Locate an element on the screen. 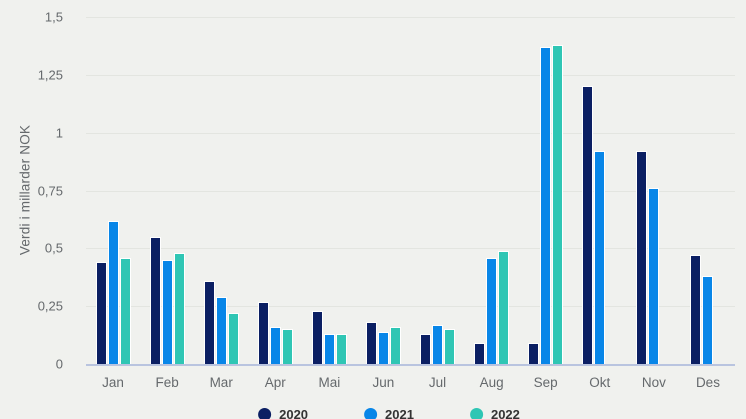 The width and height of the screenshot is (746, 419). y-tick-label: 0 is located at coordinates (59, 364).